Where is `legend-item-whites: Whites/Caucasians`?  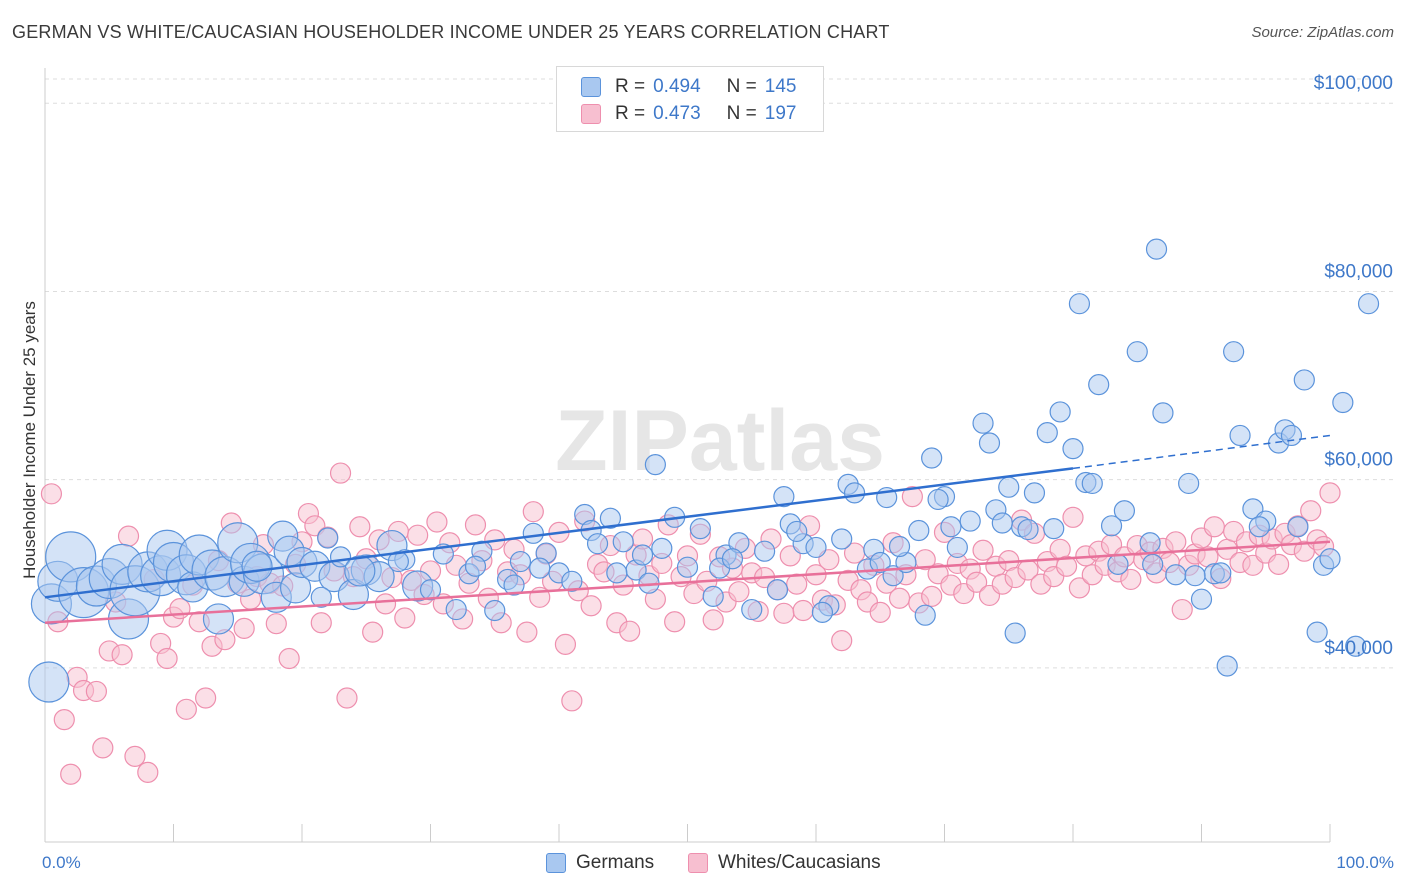
legend-item-whites: Whites/Caucasians is located at coordinates (784, 863).